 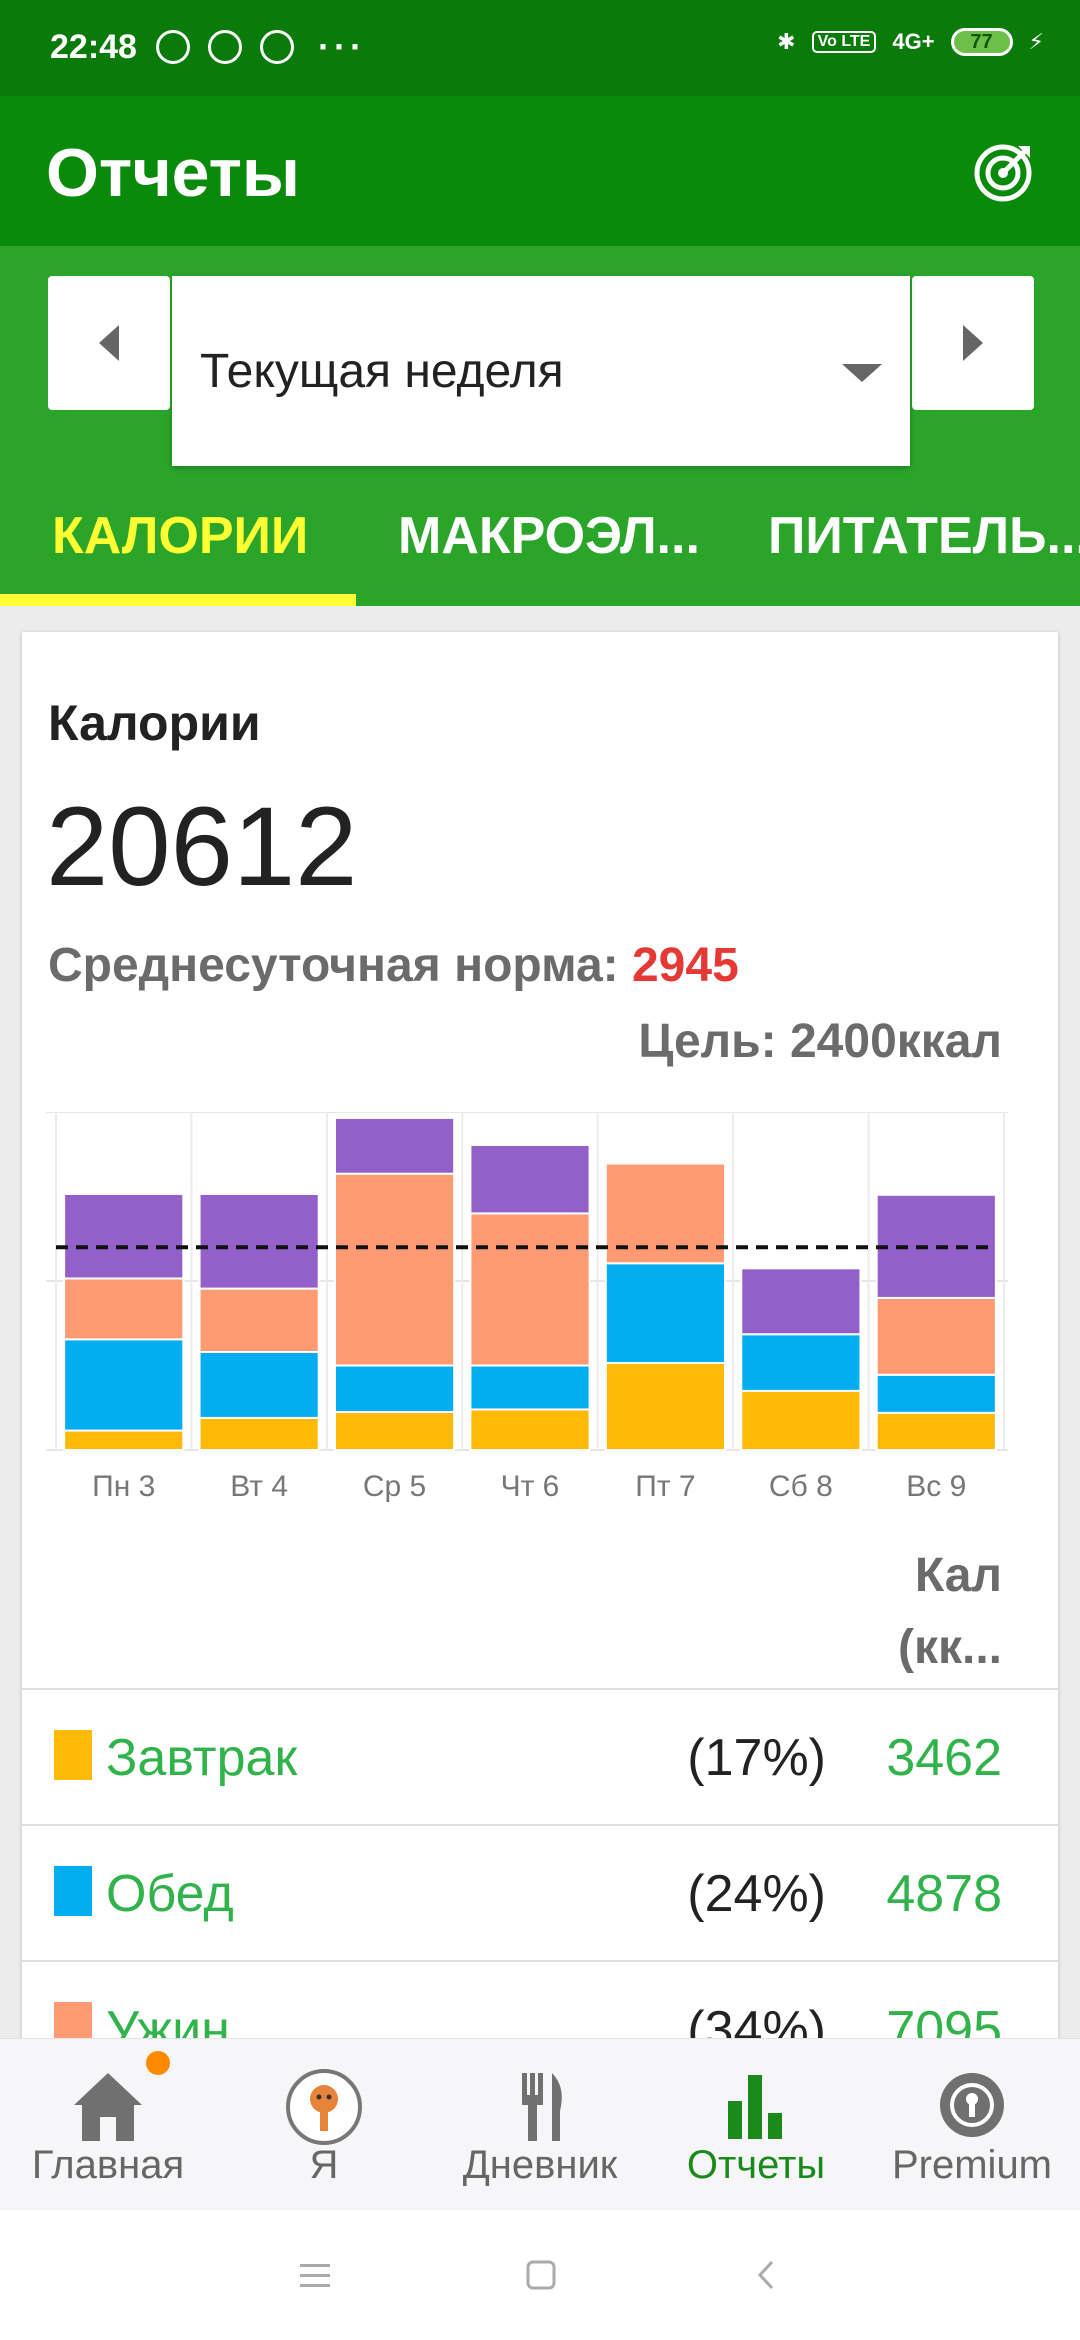 What do you see at coordinates (259, 1486) in the screenshot?
I see `x-tick-label: Вт 4` at bounding box center [259, 1486].